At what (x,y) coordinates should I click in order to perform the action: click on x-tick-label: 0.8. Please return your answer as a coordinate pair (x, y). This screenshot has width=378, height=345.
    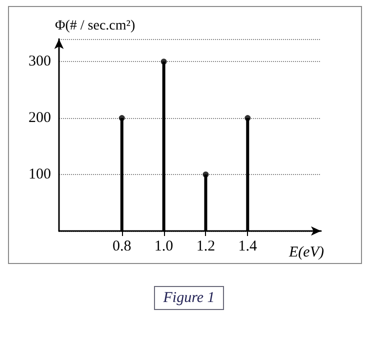
    Looking at the image, I should click on (122, 246).